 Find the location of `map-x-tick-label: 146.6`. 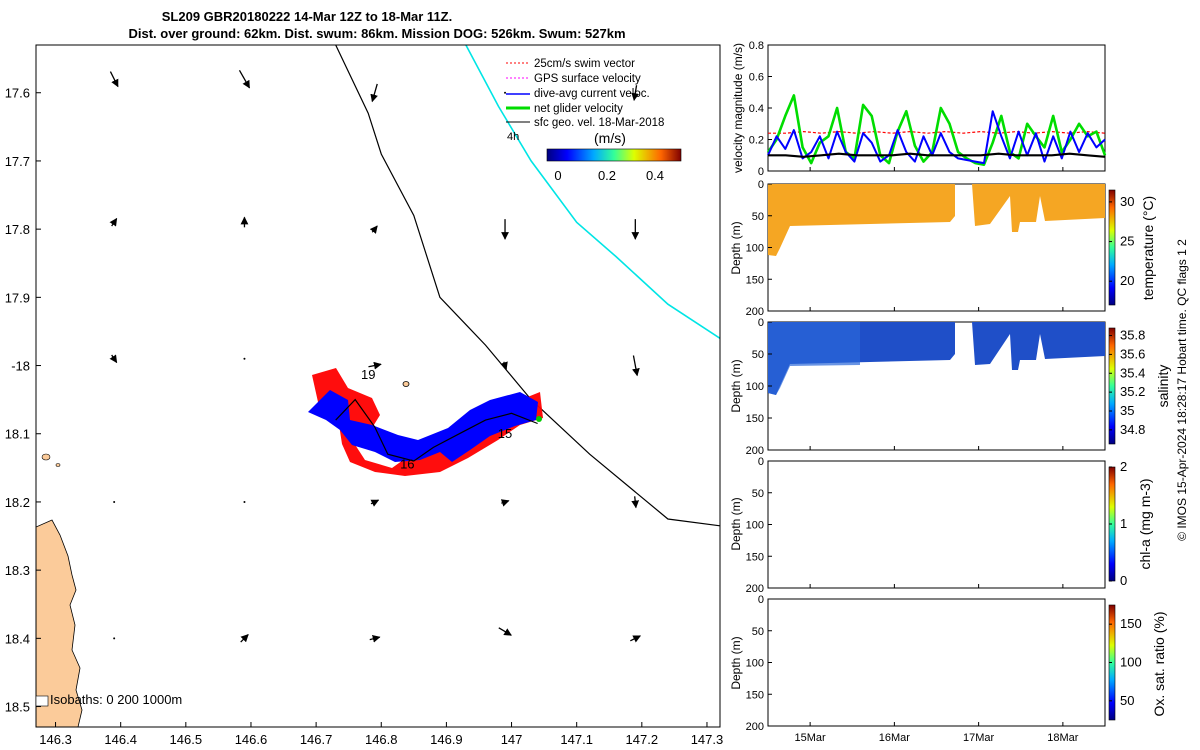

map-x-tick-label: 146.6 is located at coordinates (251, 739).